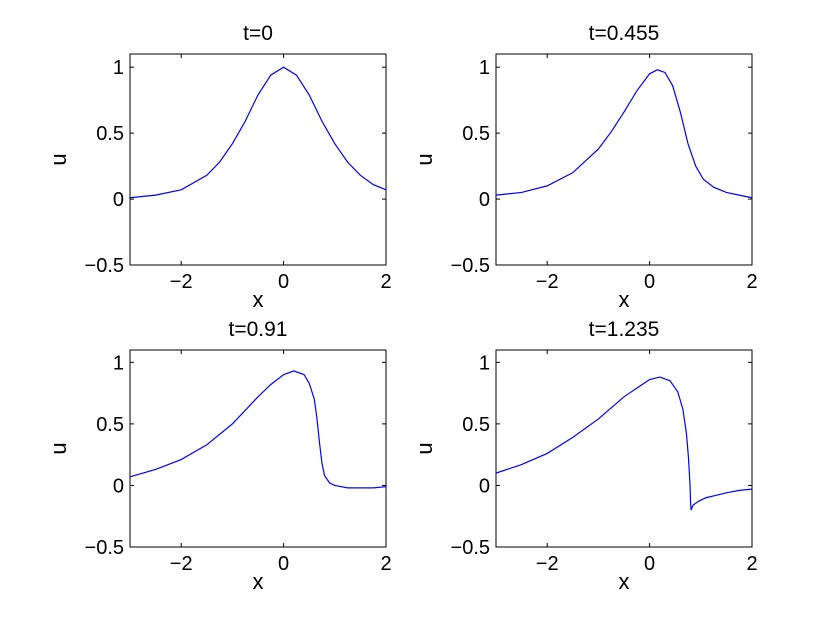 This screenshot has height=623, width=830. What do you see at coordinates (624, 33) in the screenshot?
I see `plot-title: t=0.455` at bounding box center [624, 33].